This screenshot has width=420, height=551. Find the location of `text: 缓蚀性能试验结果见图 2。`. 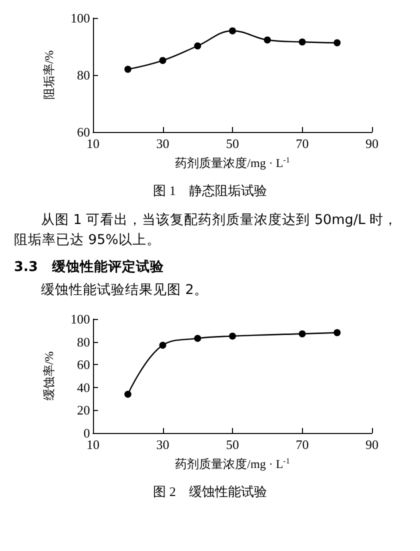

text: 缓蚀性能试验结果见图 2。 is located at coordinates (124, 290).